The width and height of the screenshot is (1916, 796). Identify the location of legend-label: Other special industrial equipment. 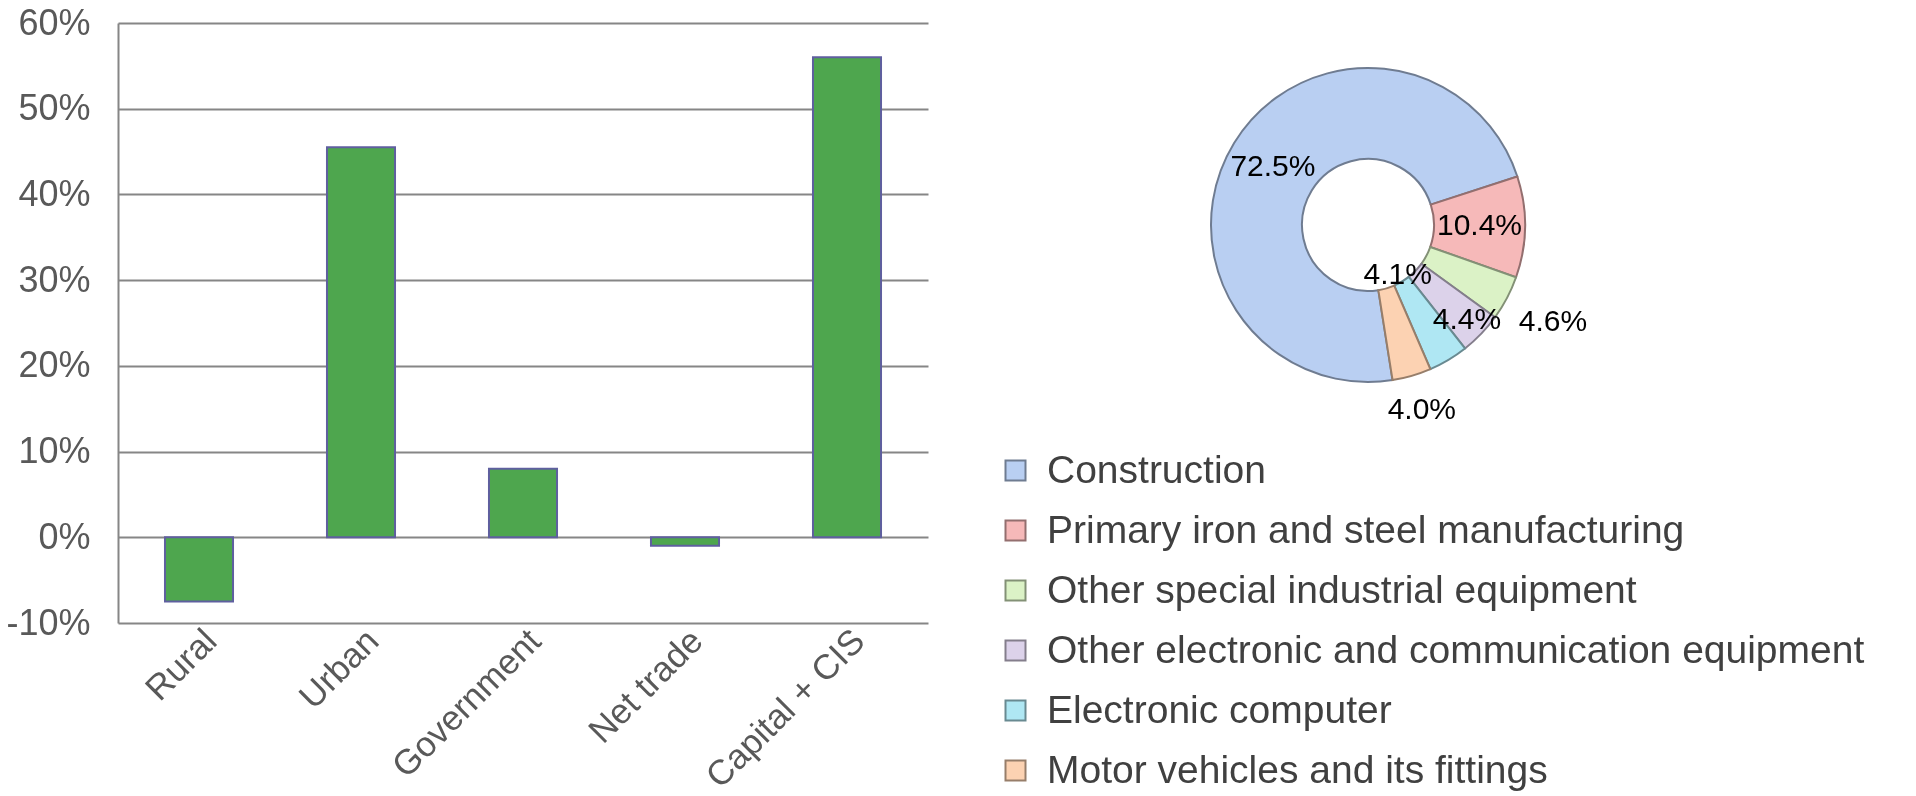
(1342, 589).